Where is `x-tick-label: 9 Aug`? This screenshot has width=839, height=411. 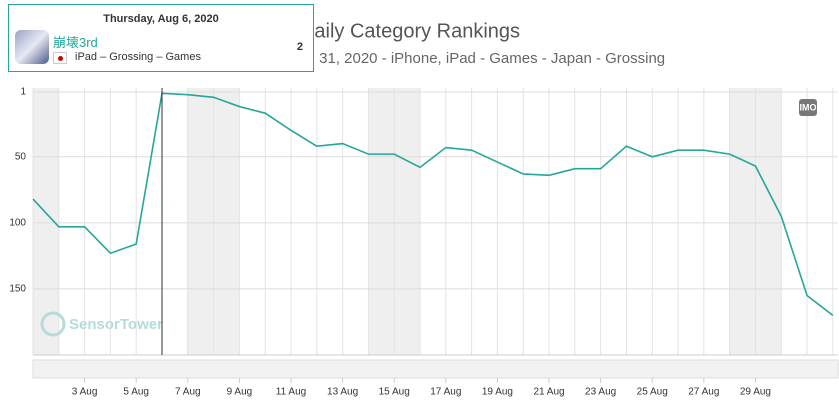 x-tick-label: 9 Aug is located at coordinates (240, 392).